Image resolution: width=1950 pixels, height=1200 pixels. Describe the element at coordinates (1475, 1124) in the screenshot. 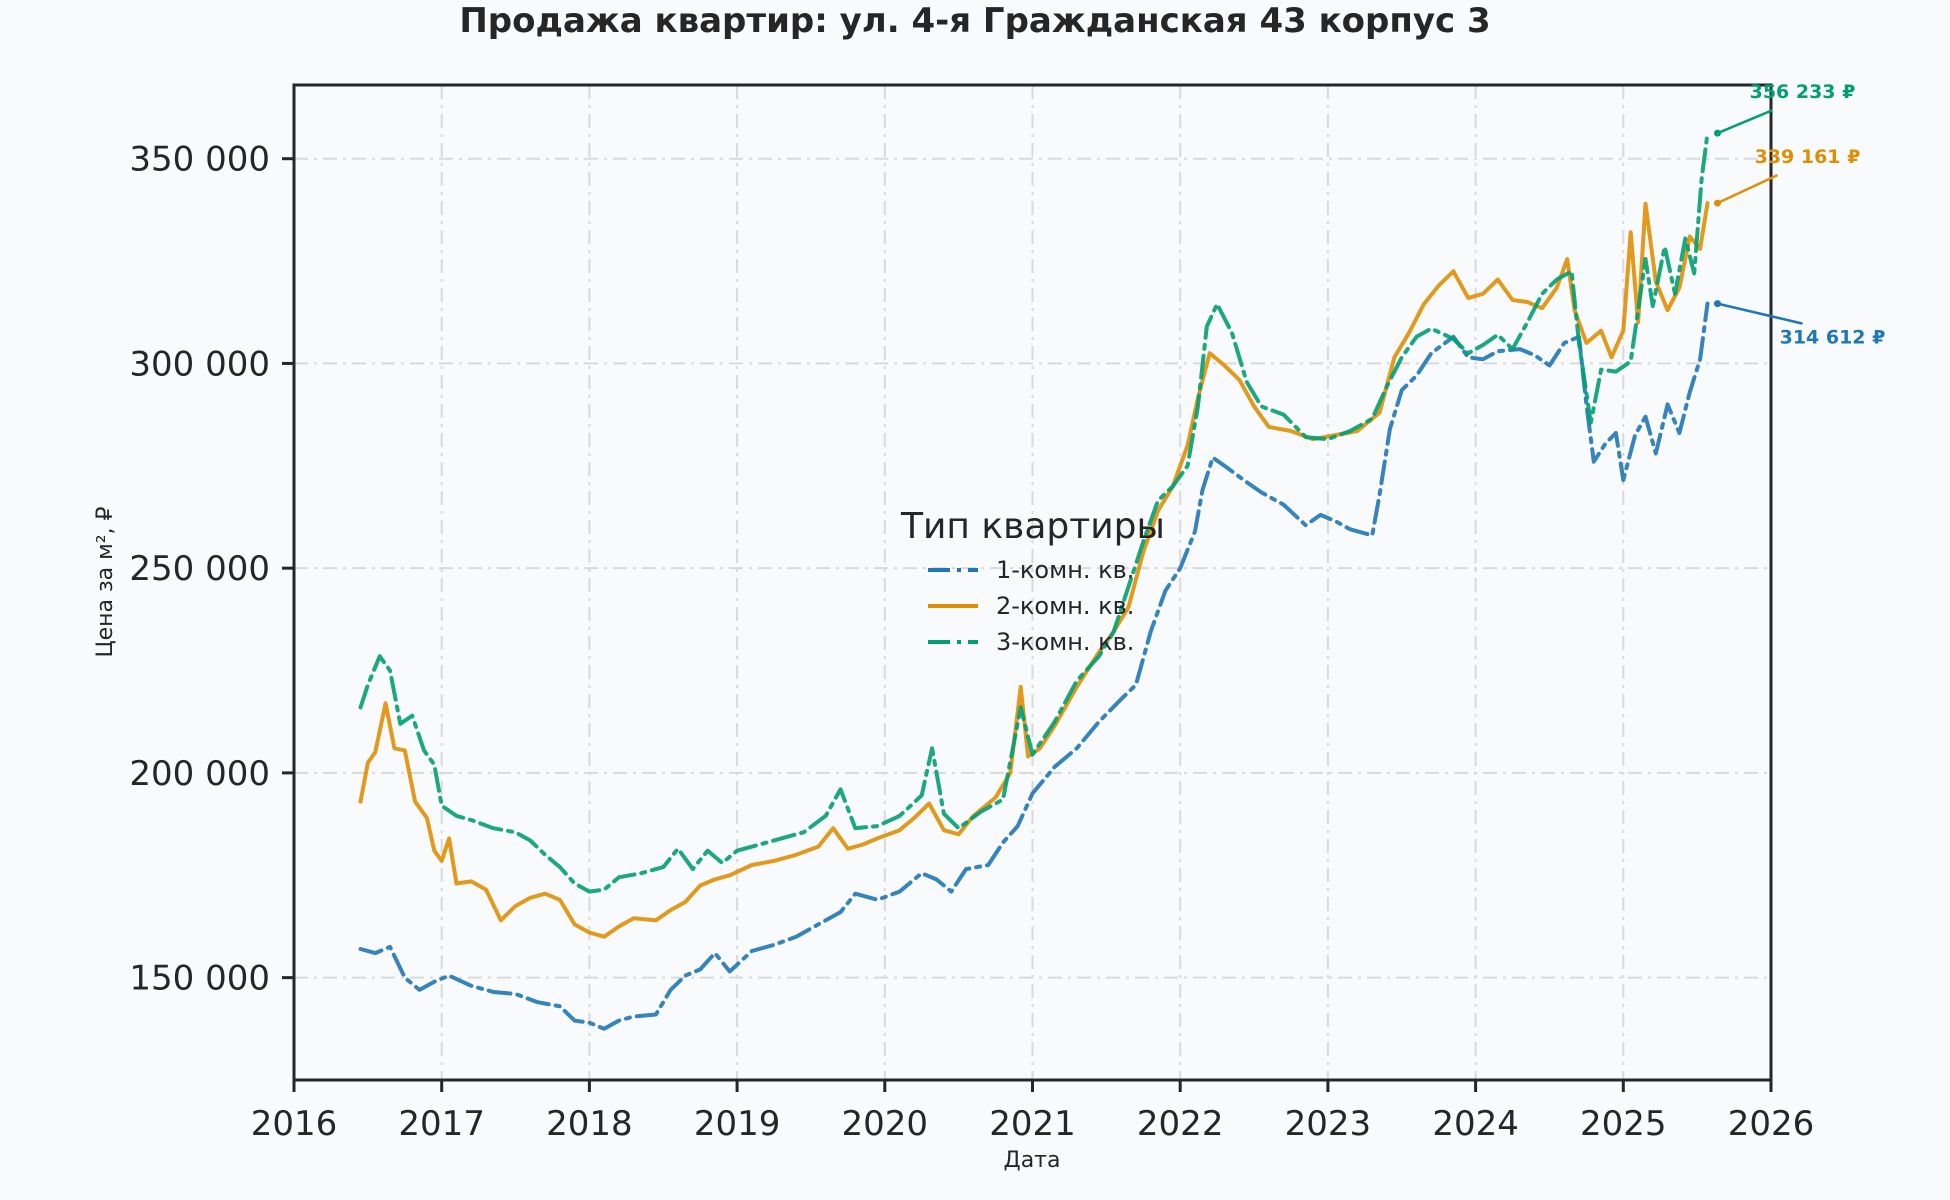

I see `x-tick-label-2024: 2024` at that location.